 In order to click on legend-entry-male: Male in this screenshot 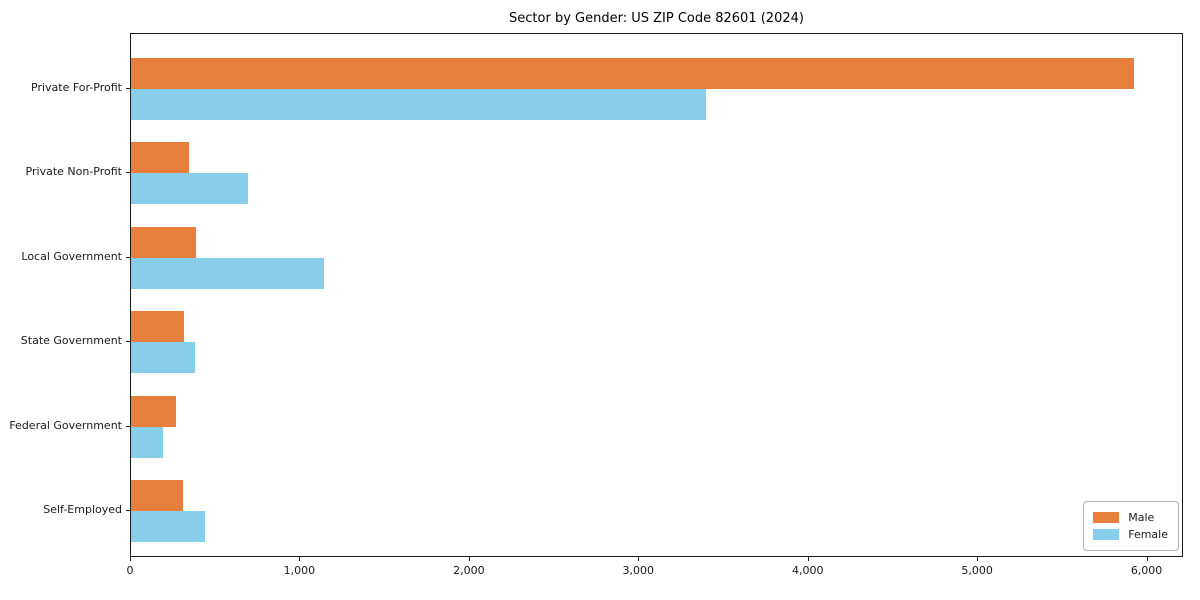, I will do `click(1130, 517)`.